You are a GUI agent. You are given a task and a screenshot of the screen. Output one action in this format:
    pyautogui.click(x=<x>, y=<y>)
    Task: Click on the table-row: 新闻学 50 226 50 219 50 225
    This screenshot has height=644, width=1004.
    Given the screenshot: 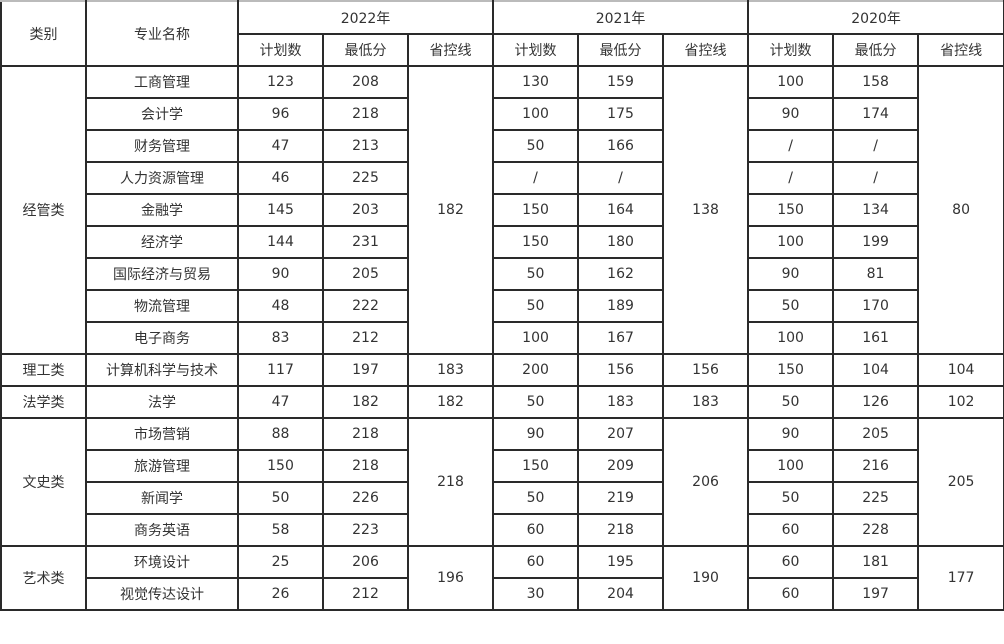 What is the action you would take?
    pyautogui.click(x=502, y=498)
    